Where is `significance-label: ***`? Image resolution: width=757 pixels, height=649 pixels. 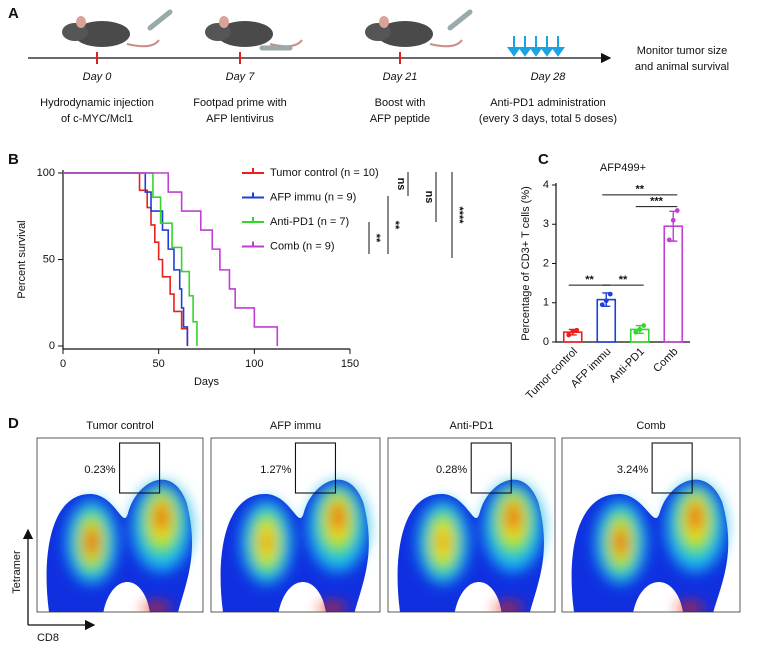
significance-label: *** is located at coordinates (657, 201).